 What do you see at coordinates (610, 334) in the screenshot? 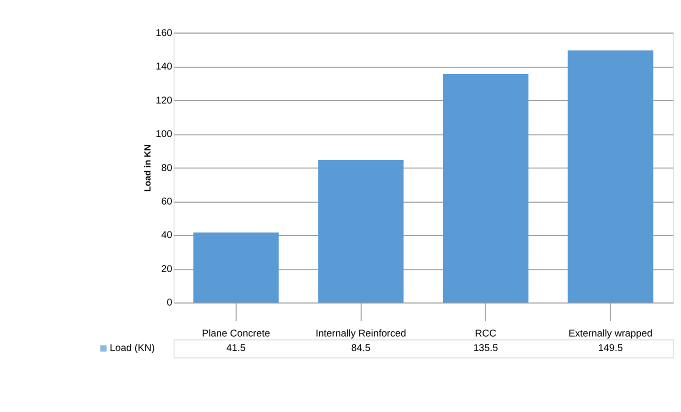
I see `x-tick-label: Externally wrapped` at bounding box center [610, 334].